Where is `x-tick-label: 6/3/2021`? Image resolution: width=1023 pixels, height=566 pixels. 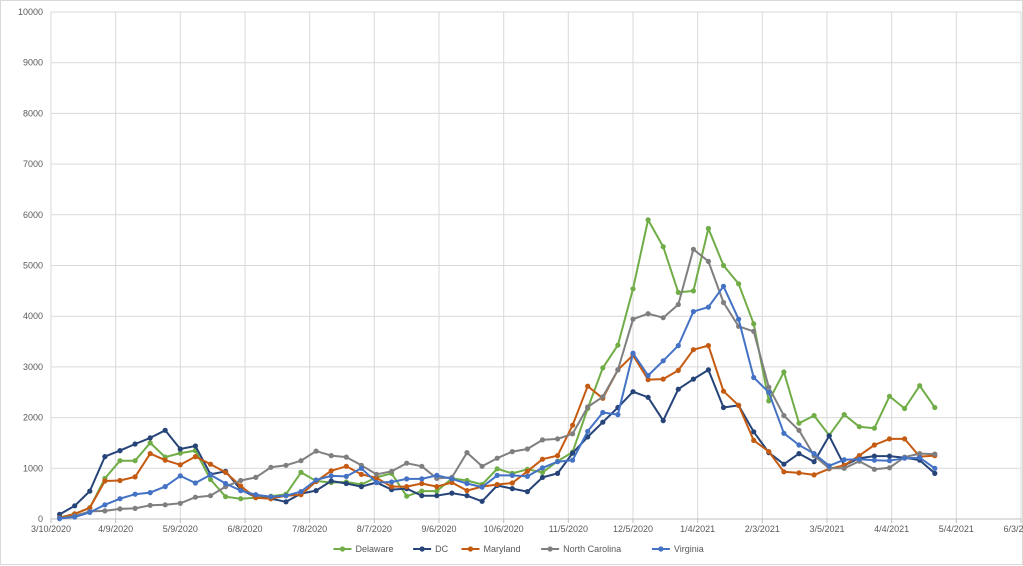
x-tick-label: 6/3/2021 is located at coordinates (1013, 529).